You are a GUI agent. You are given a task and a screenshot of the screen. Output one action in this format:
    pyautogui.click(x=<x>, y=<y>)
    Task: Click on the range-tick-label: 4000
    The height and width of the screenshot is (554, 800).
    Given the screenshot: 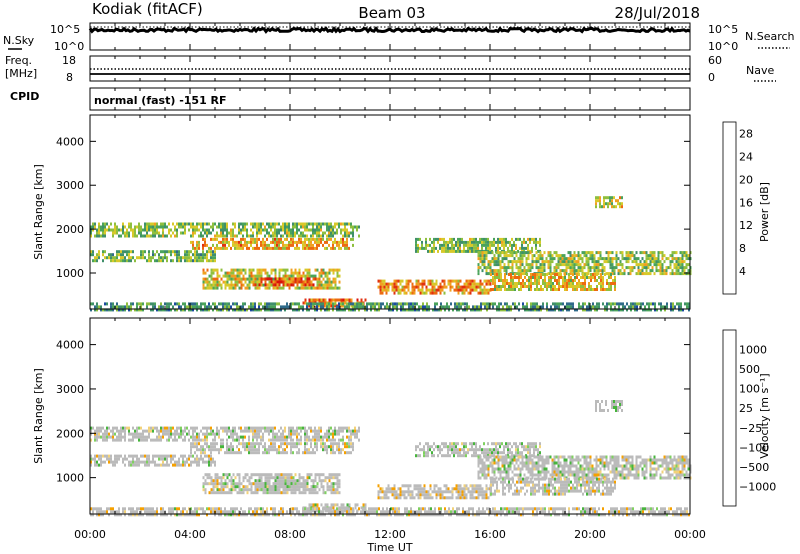 What is the action you would take?
    pyautogui.click(x=70, y=141)
    